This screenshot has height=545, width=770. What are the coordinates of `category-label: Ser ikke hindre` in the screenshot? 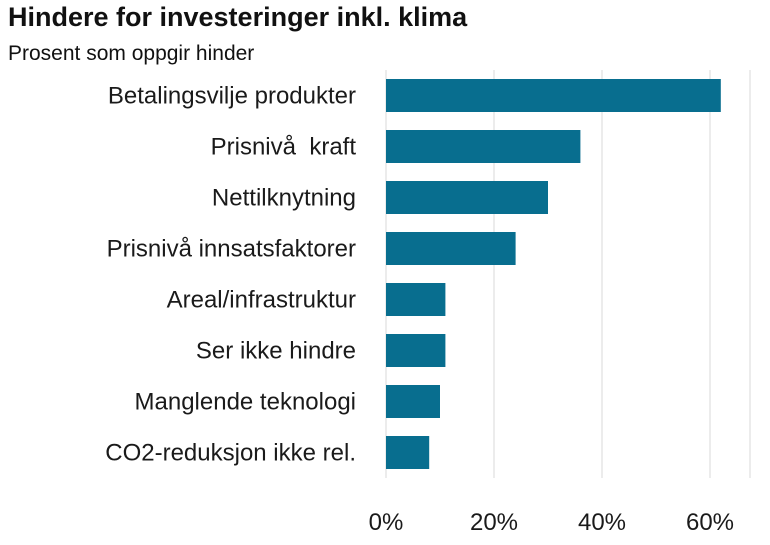 It's located at (276, 351).